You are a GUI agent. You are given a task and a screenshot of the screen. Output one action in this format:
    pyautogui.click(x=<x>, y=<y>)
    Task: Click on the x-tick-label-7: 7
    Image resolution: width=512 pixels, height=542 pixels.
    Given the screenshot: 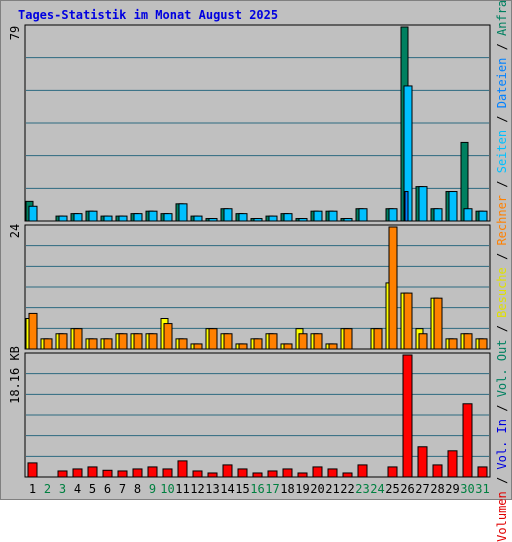 What is the action you would take?
    pyautogui.click(x=122, y=489)
    